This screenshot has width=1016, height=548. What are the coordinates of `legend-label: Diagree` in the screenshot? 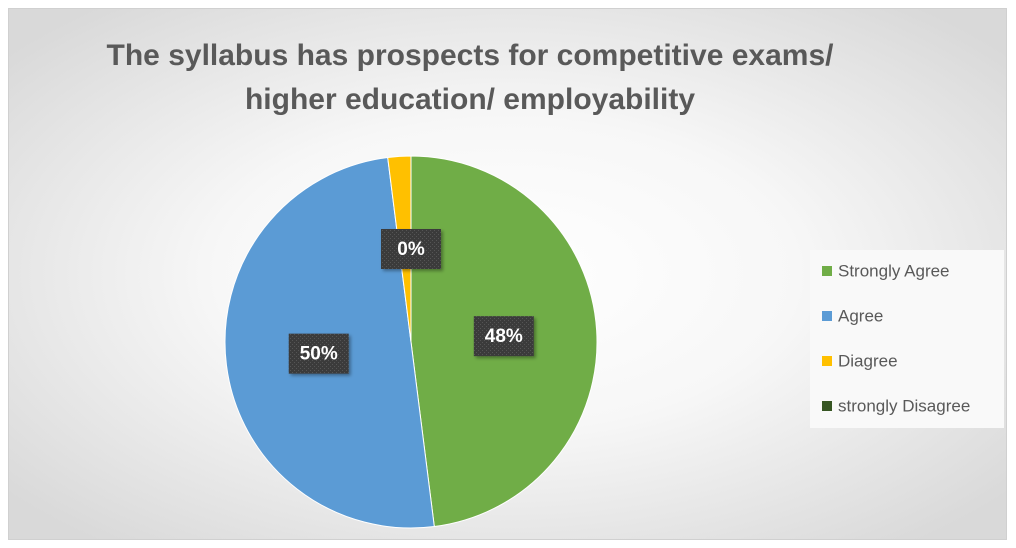 It's located at (868, 360).